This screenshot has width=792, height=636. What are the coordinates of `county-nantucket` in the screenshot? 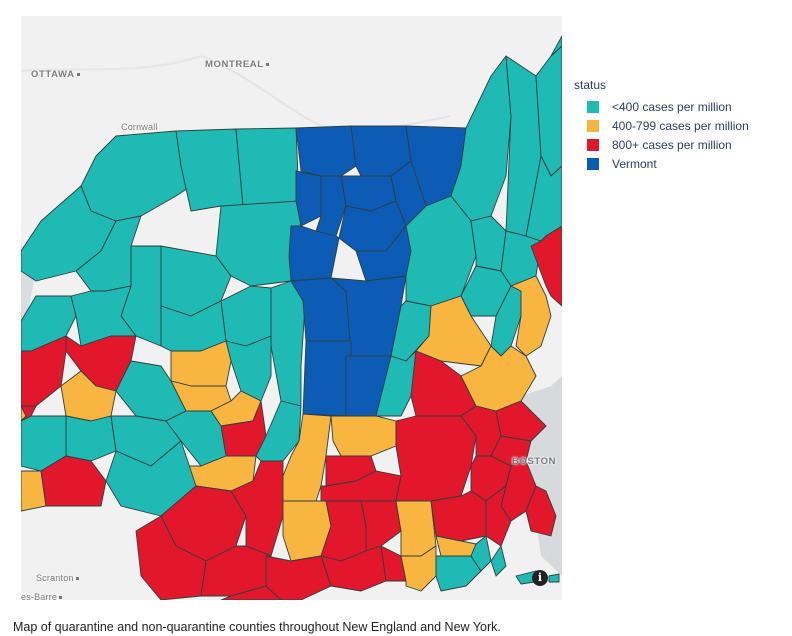 It's located at (554, 578).